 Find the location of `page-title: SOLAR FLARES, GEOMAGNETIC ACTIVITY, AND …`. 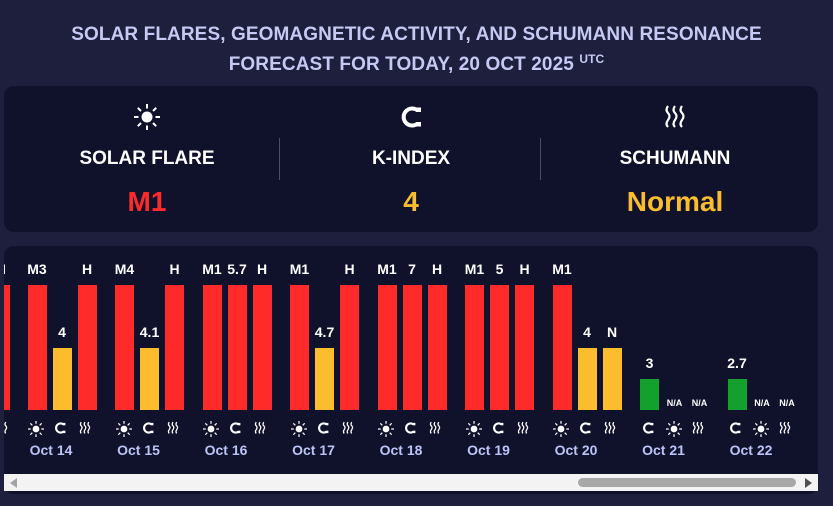

page-title: SOLAR FLARES, GEOMAGNETIC ACTIVITY, AND … is located at coordinates (416, 49).